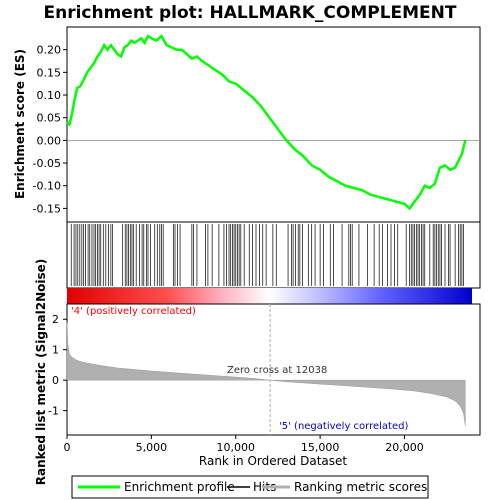  I want to click on rank-color-bar, so click(269, 296).